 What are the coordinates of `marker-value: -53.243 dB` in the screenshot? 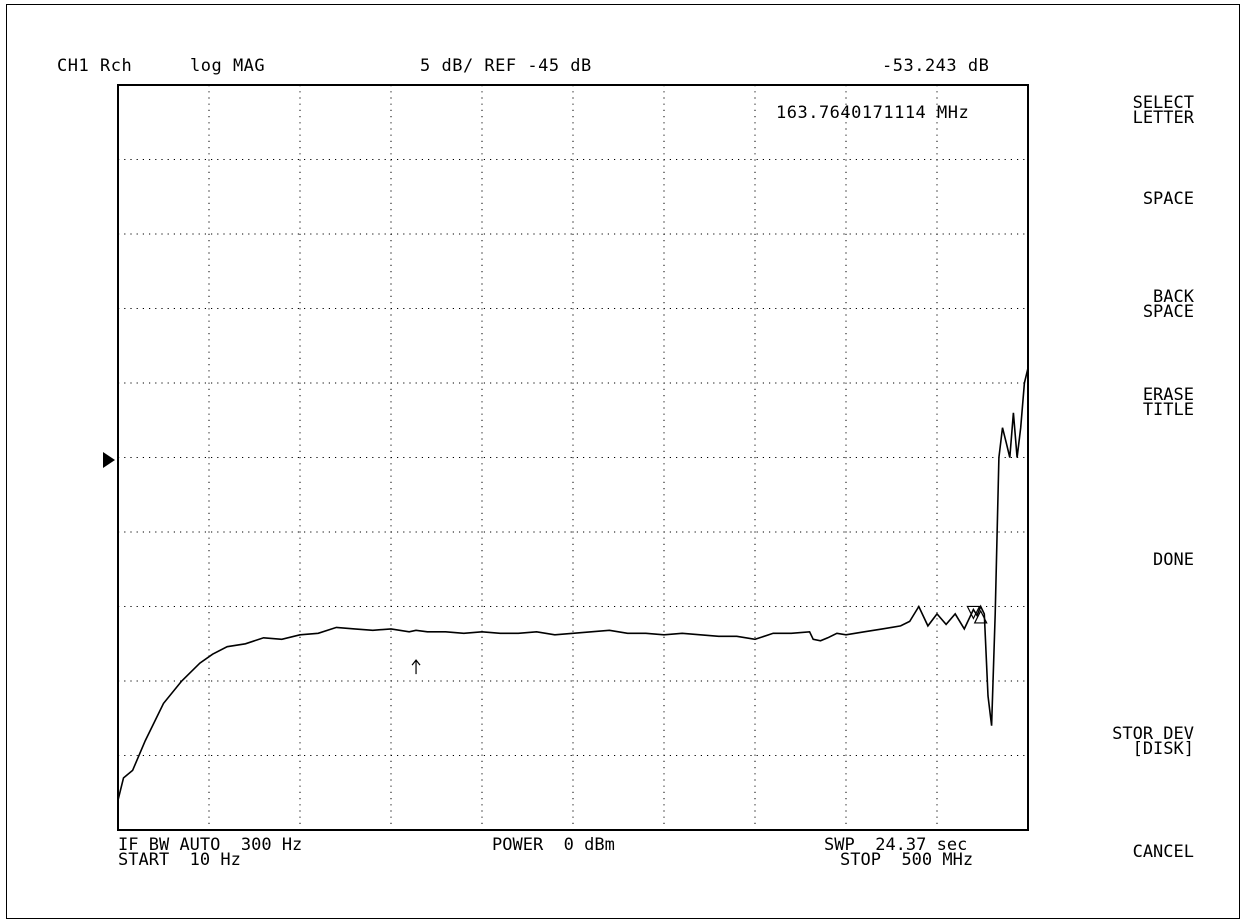 It's located at (936, 66).